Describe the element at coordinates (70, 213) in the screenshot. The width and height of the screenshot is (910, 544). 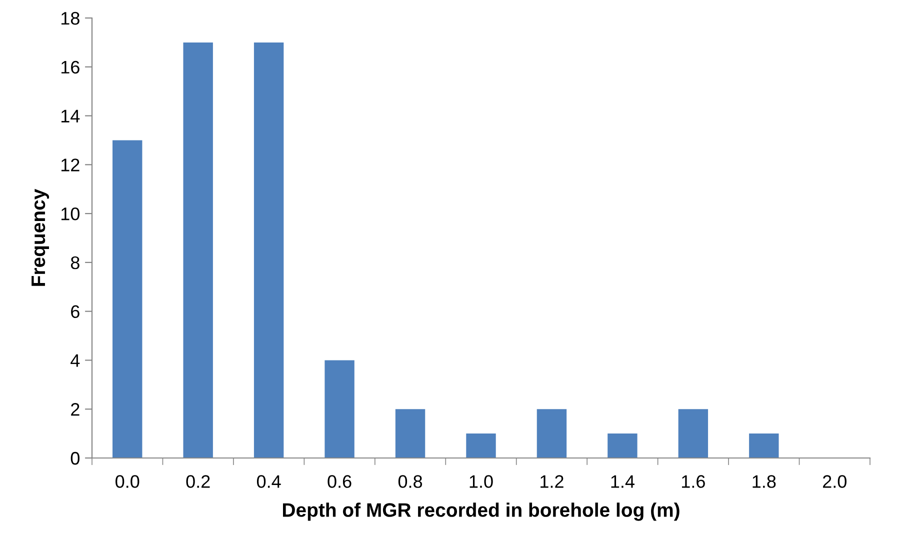
I see `y-tick-label: 10` at that location.